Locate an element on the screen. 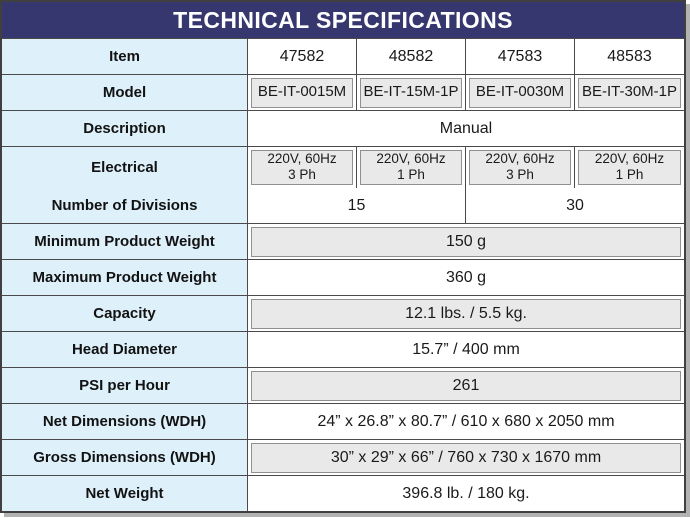  gray-value-box: 12.1 lbs. / 5.5 kg. is located at coordinates (466, 313).